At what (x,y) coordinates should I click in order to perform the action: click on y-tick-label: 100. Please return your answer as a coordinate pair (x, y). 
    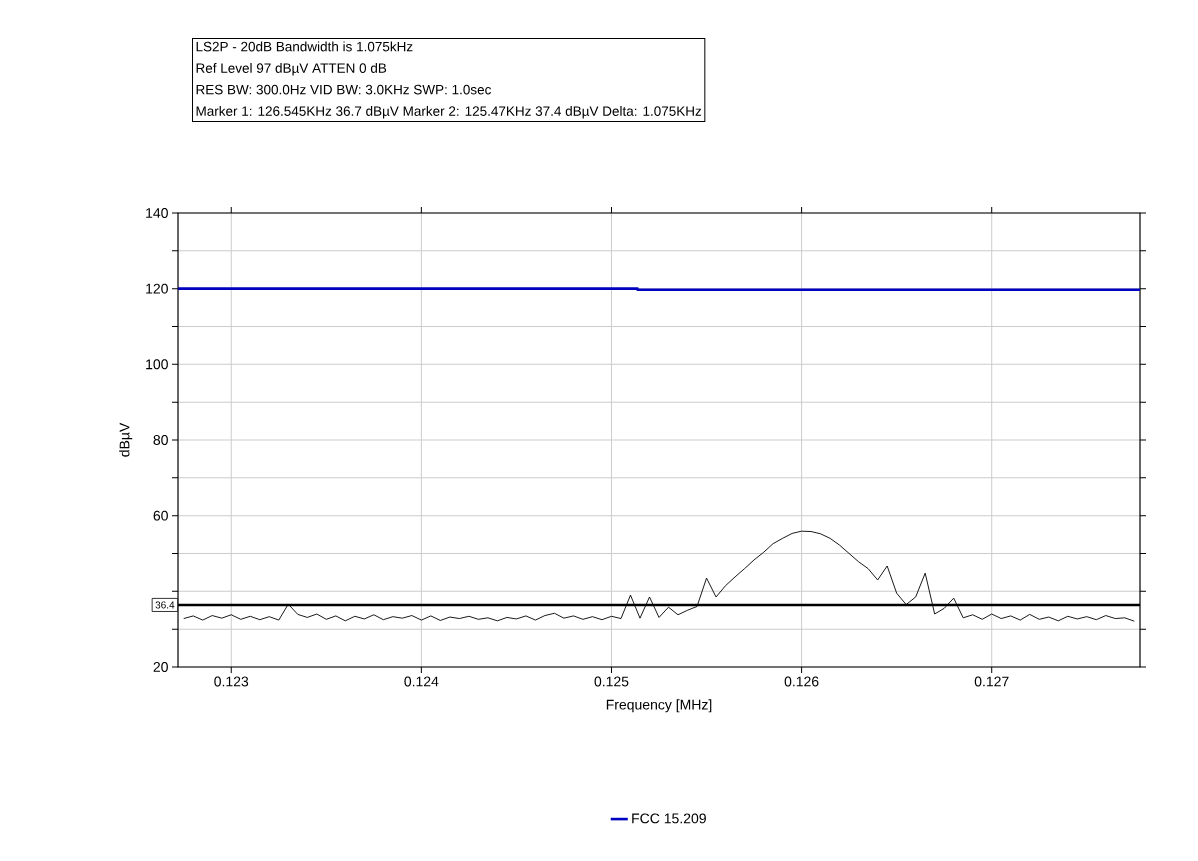
    Looking at the image, I should click on (157, 364).